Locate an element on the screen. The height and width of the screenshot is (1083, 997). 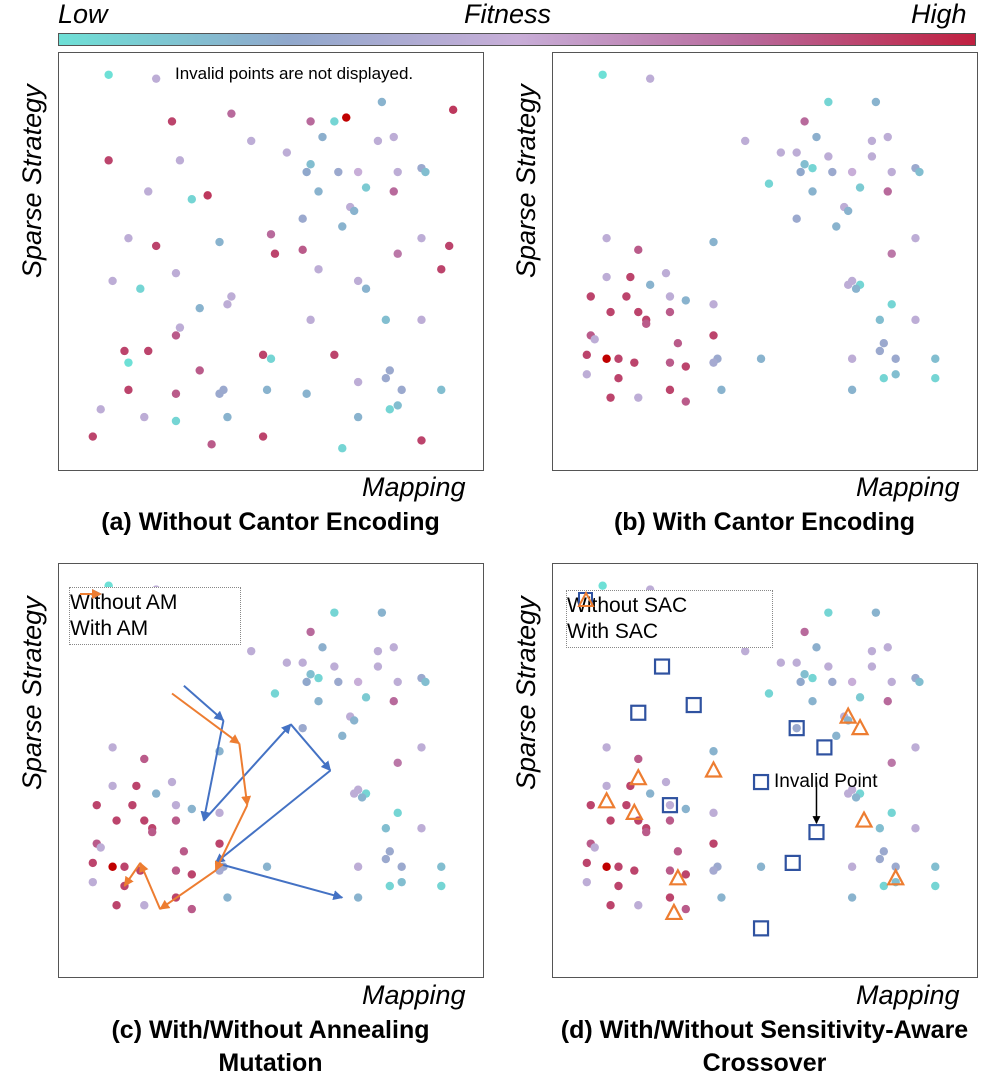
without-sac-marker is located at coordinates (670, 805).